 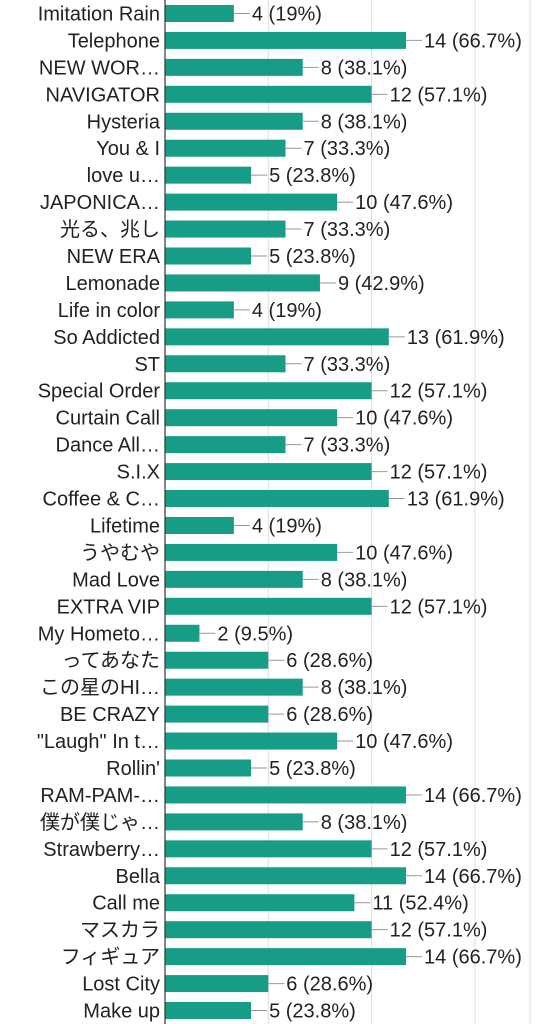 What do you see at coordinates (110, 957) in the screenshot?
I see `category-label: フィギュア` at bounding box center [110, 957].